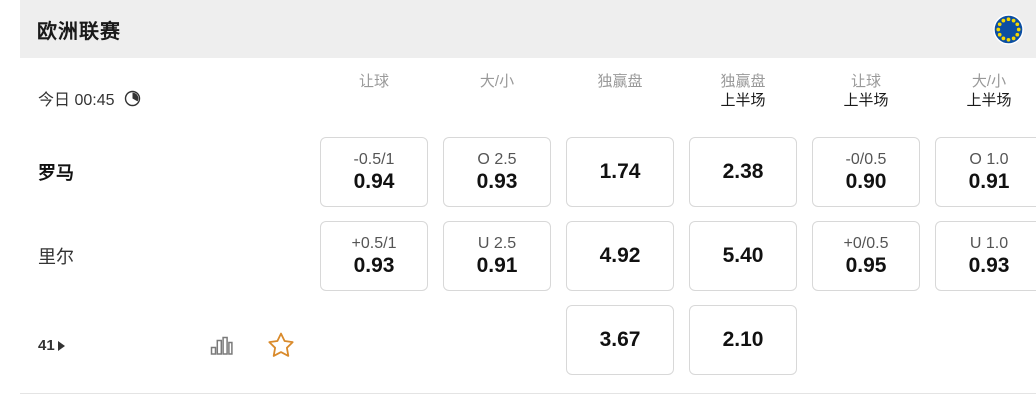 This screenshot has height=403, width=1036. Describe the element at coordinates (76, 100) in the screenshot. I see `match-time-label: 今日 00:45` at that location.